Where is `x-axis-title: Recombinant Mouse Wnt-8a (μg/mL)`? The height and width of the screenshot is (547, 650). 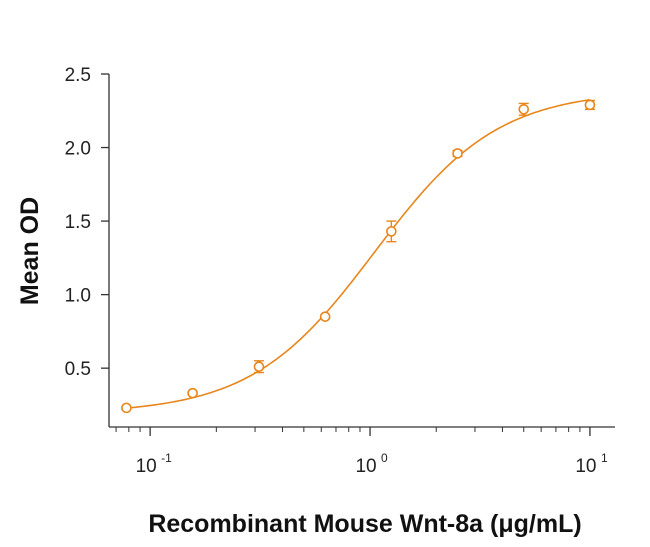 x-axis-title: Recombinant Mouse Wnt-8a (μg/mL) is located at coordinates (364, 524).